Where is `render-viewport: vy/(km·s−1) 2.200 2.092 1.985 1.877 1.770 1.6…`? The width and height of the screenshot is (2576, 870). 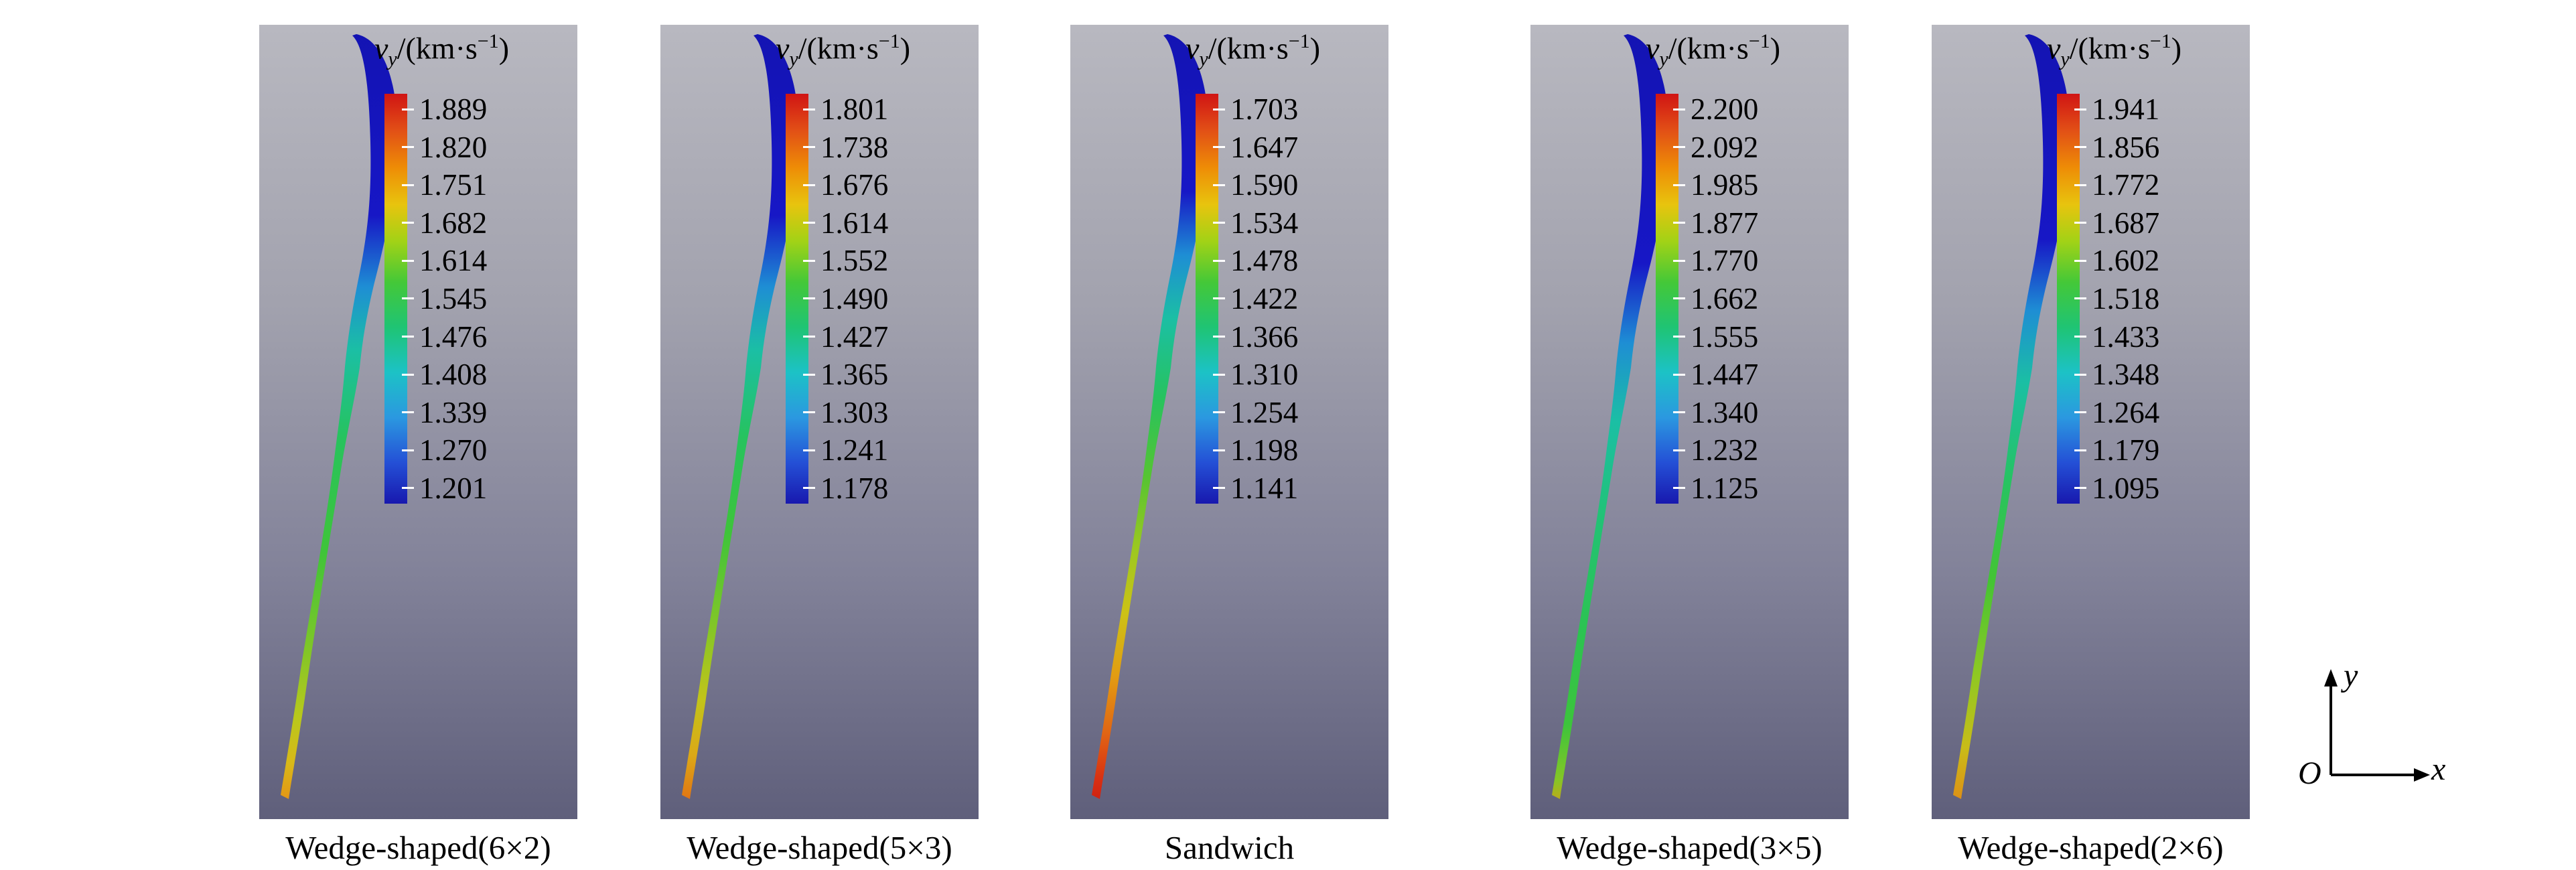 render-viewport: vy/(km·s−1) 2.200 2.092 1.985 1.877 1.770 1.6… is located at coordinates (1689, 422).